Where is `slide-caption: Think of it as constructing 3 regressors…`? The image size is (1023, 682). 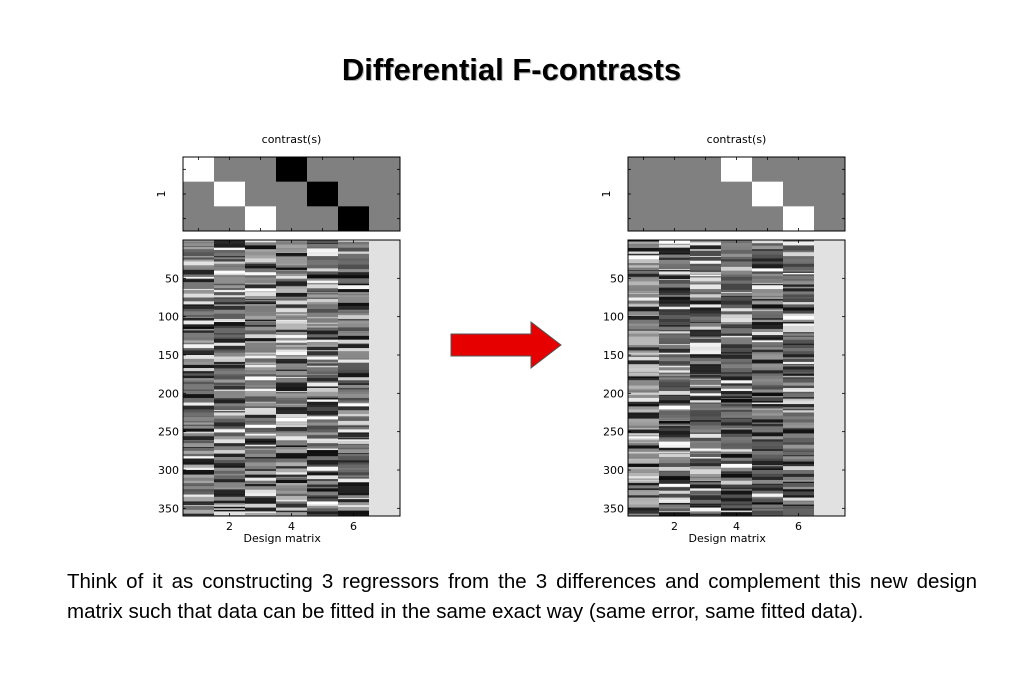
slide-caption: Think of it as constructing 3 regressors… is located at coordinates (522, 596).